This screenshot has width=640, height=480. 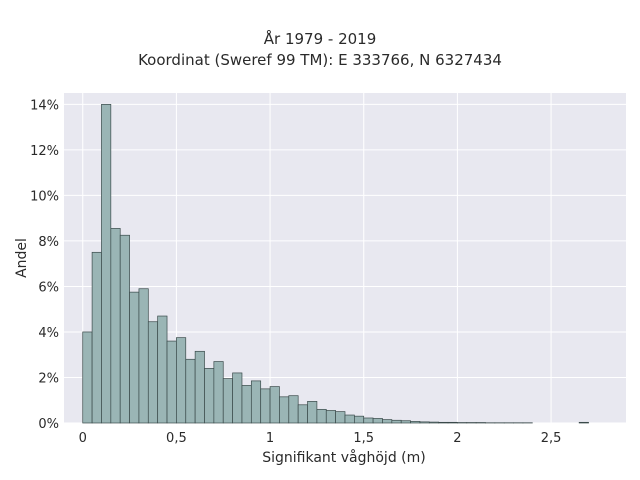 I want to click on y-tick-label: 10%, so click(x=44, y=196).